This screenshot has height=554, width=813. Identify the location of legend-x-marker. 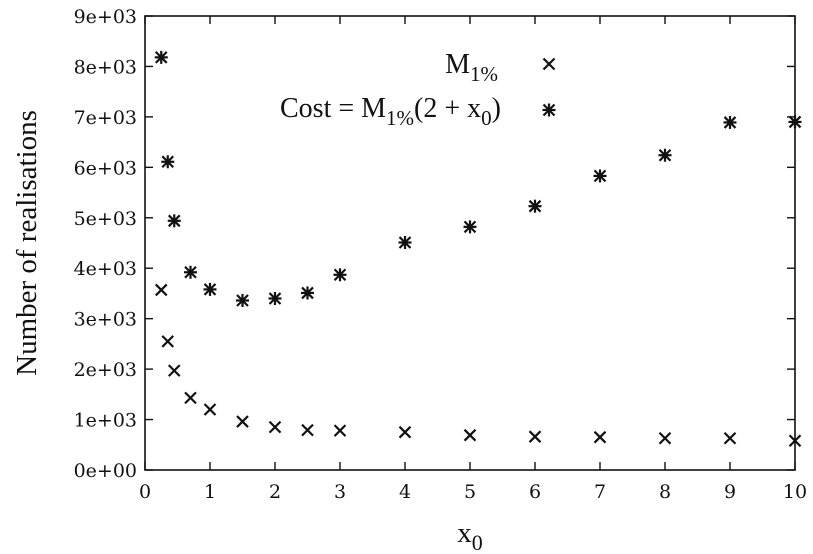
(549, 64).